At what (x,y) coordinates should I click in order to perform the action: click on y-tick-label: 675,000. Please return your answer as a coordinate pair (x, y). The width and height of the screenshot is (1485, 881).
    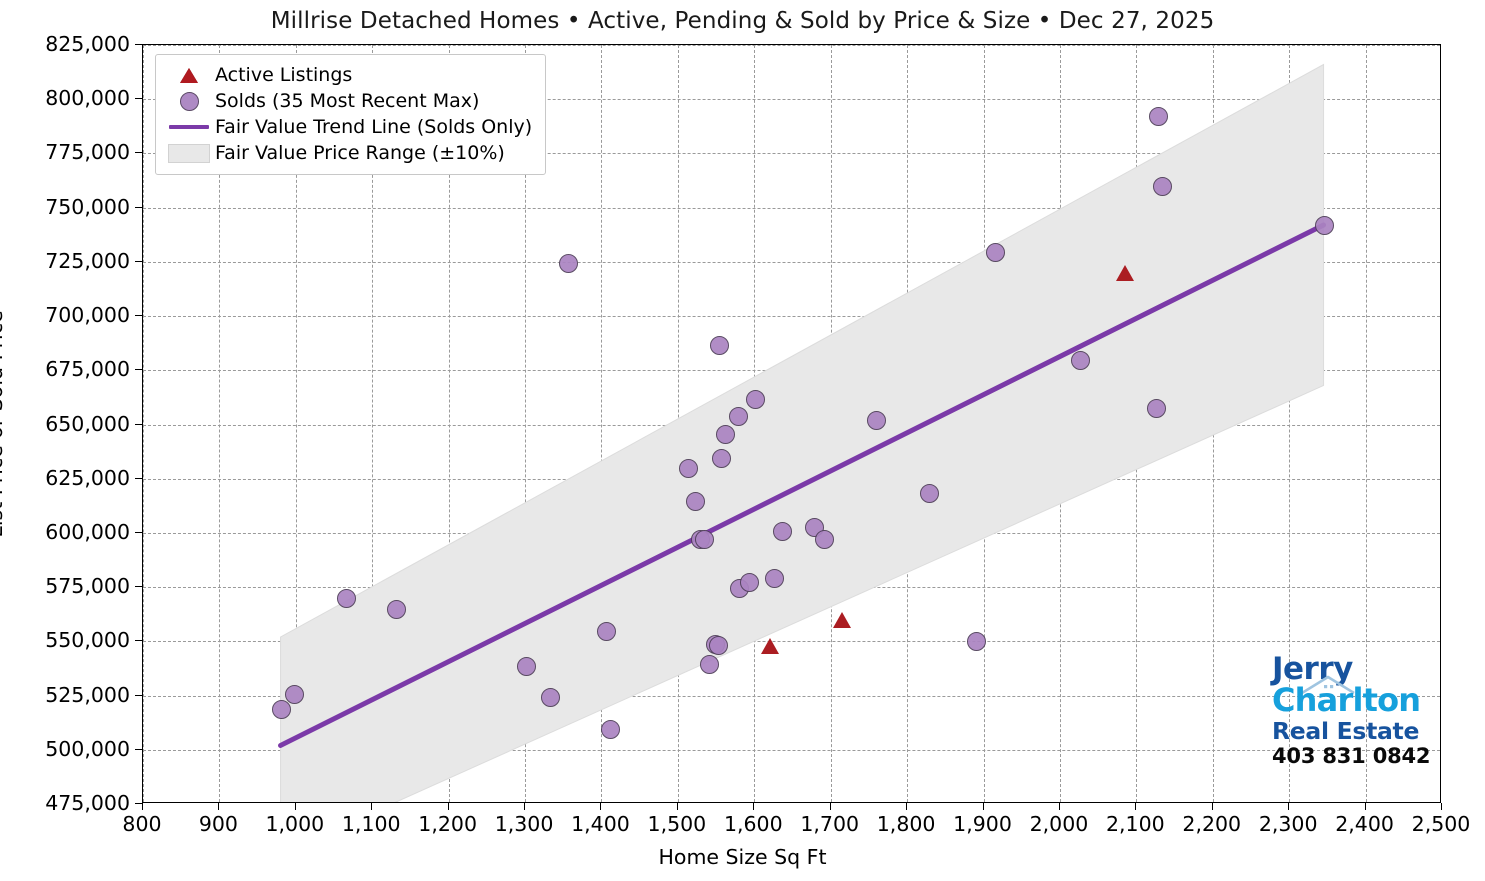
    Looking at the image, I should click on (87, 369).